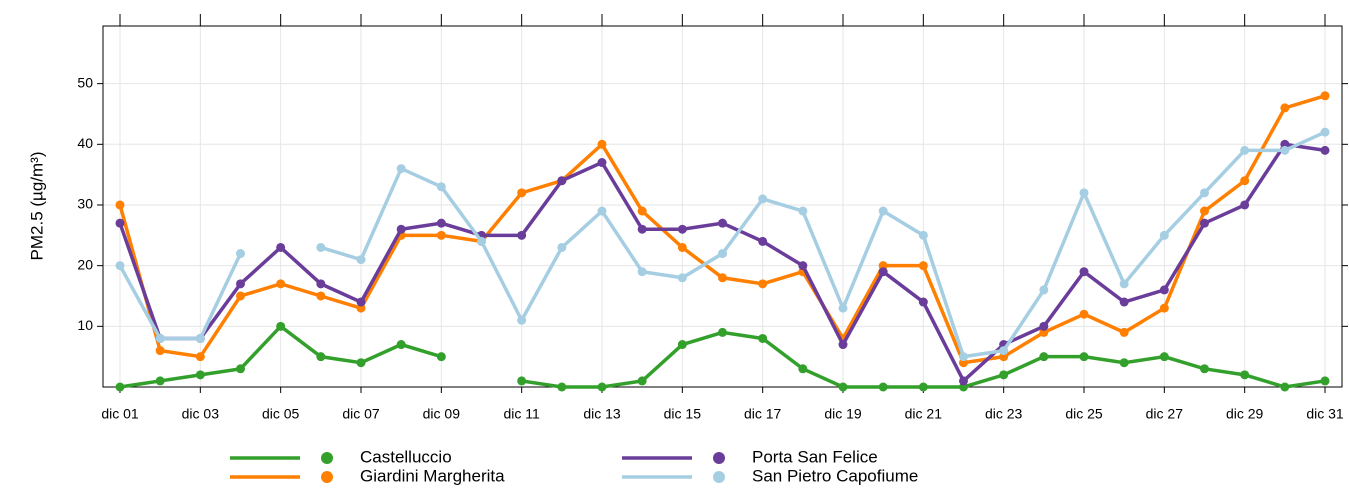 This screenshot has width=1349, height=490. Describe the element at coordinates (36, 206) in the screenshot. I see `y-axis-label: PM2.5 (µg/m³)` at that location.